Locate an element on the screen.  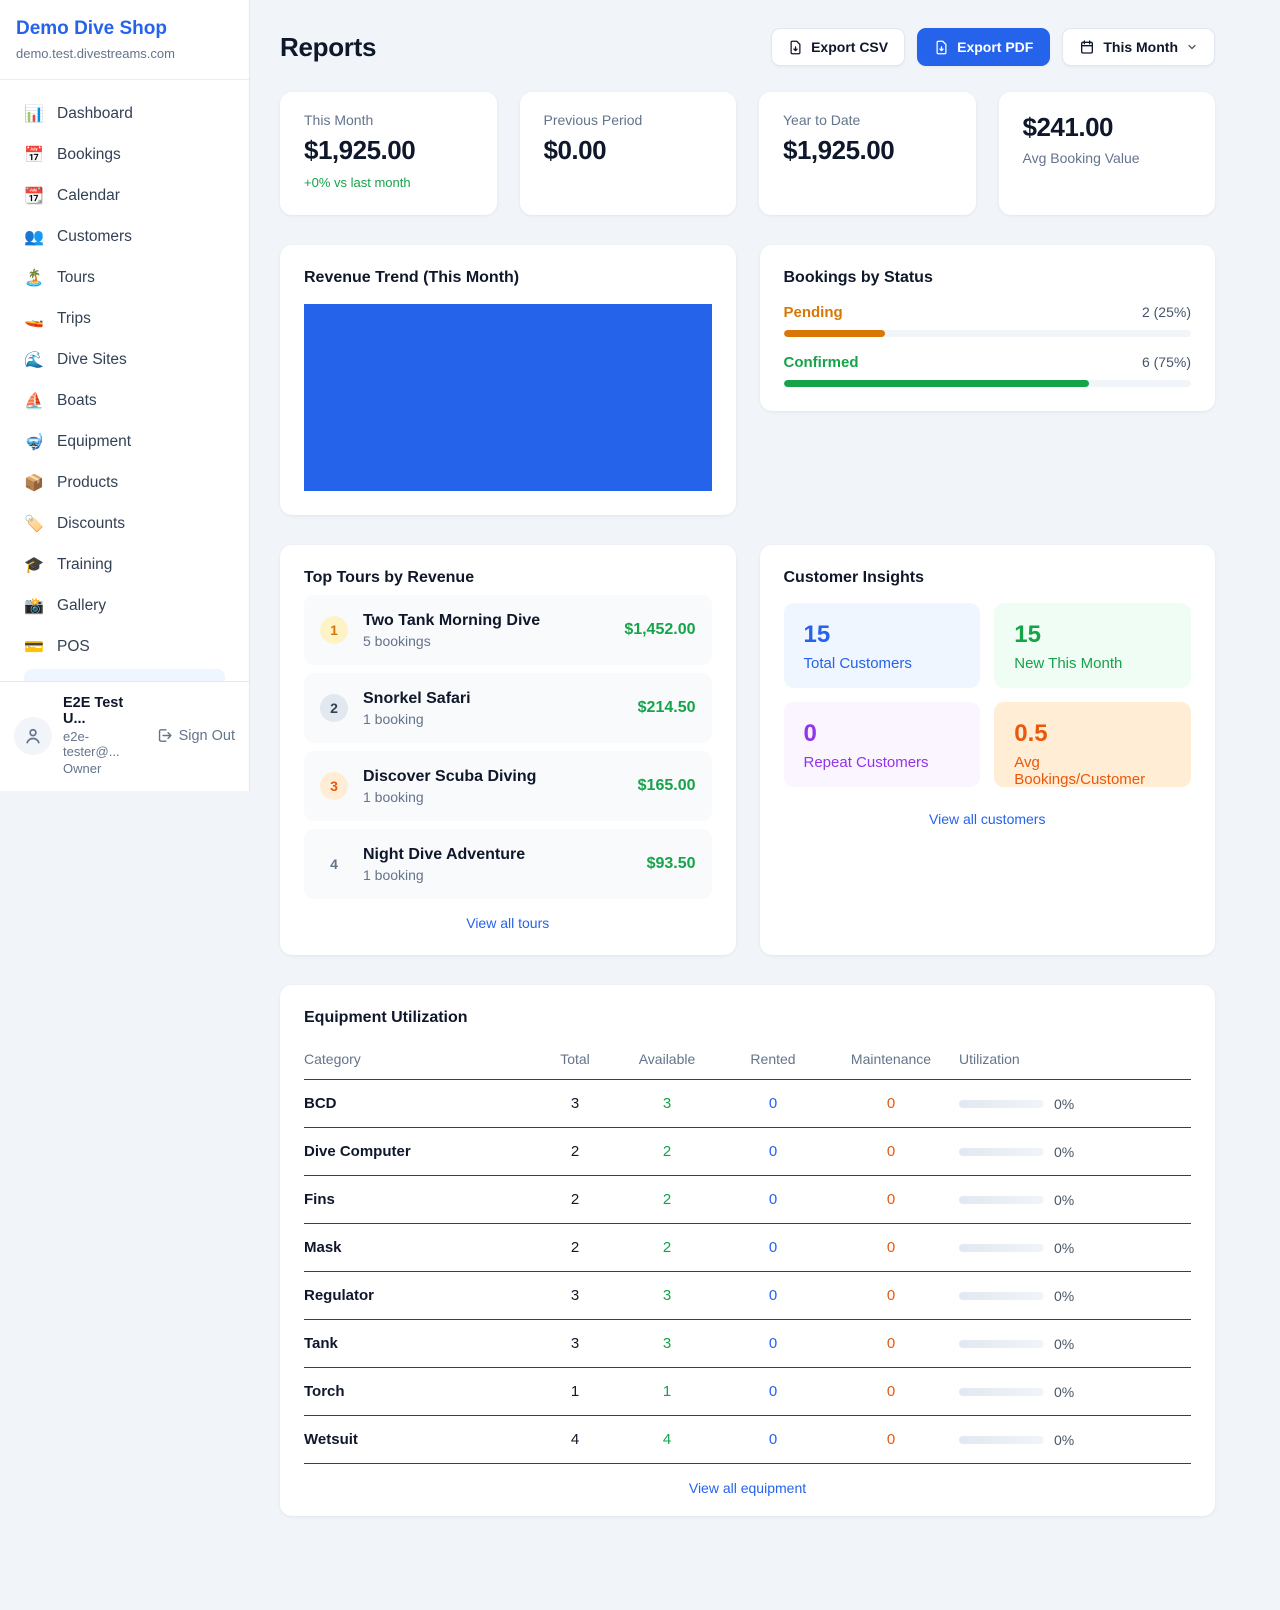
period-dropdown: This Month is located at coordinates (1138, 47).